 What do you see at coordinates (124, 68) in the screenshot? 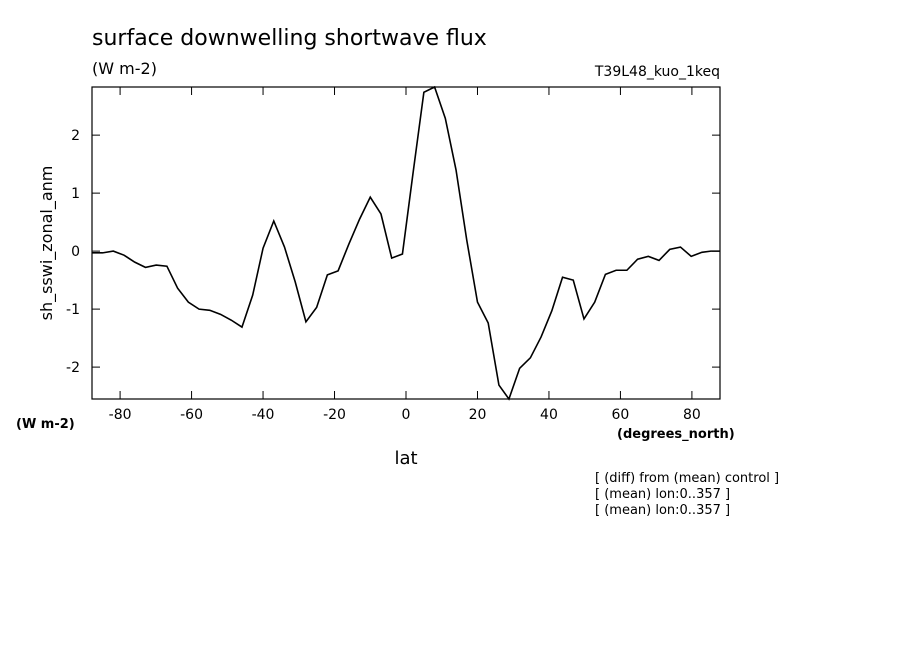
I see `chart-subtitle: (W m-2)` at bounding box center [124, 68].